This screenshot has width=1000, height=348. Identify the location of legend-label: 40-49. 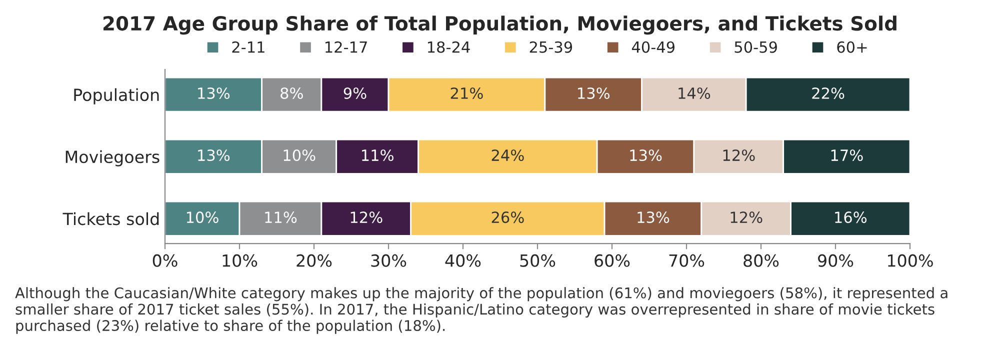
(653, 47).